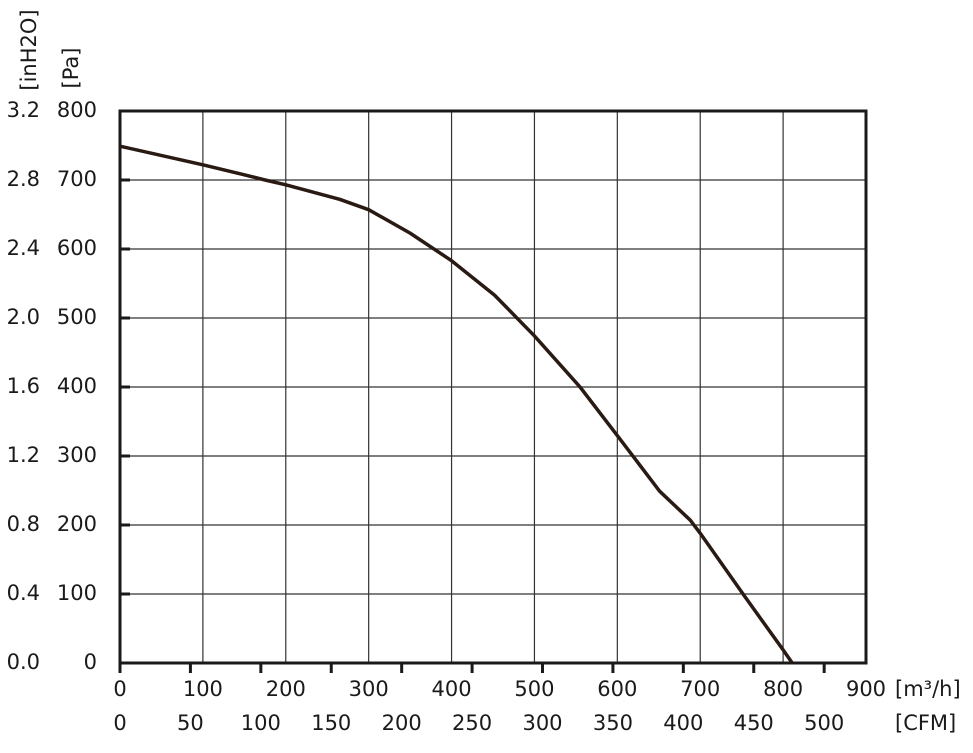 This screenshot has height=753, width=973. I want to click on y-tick-label: 800, so click(77, 110).